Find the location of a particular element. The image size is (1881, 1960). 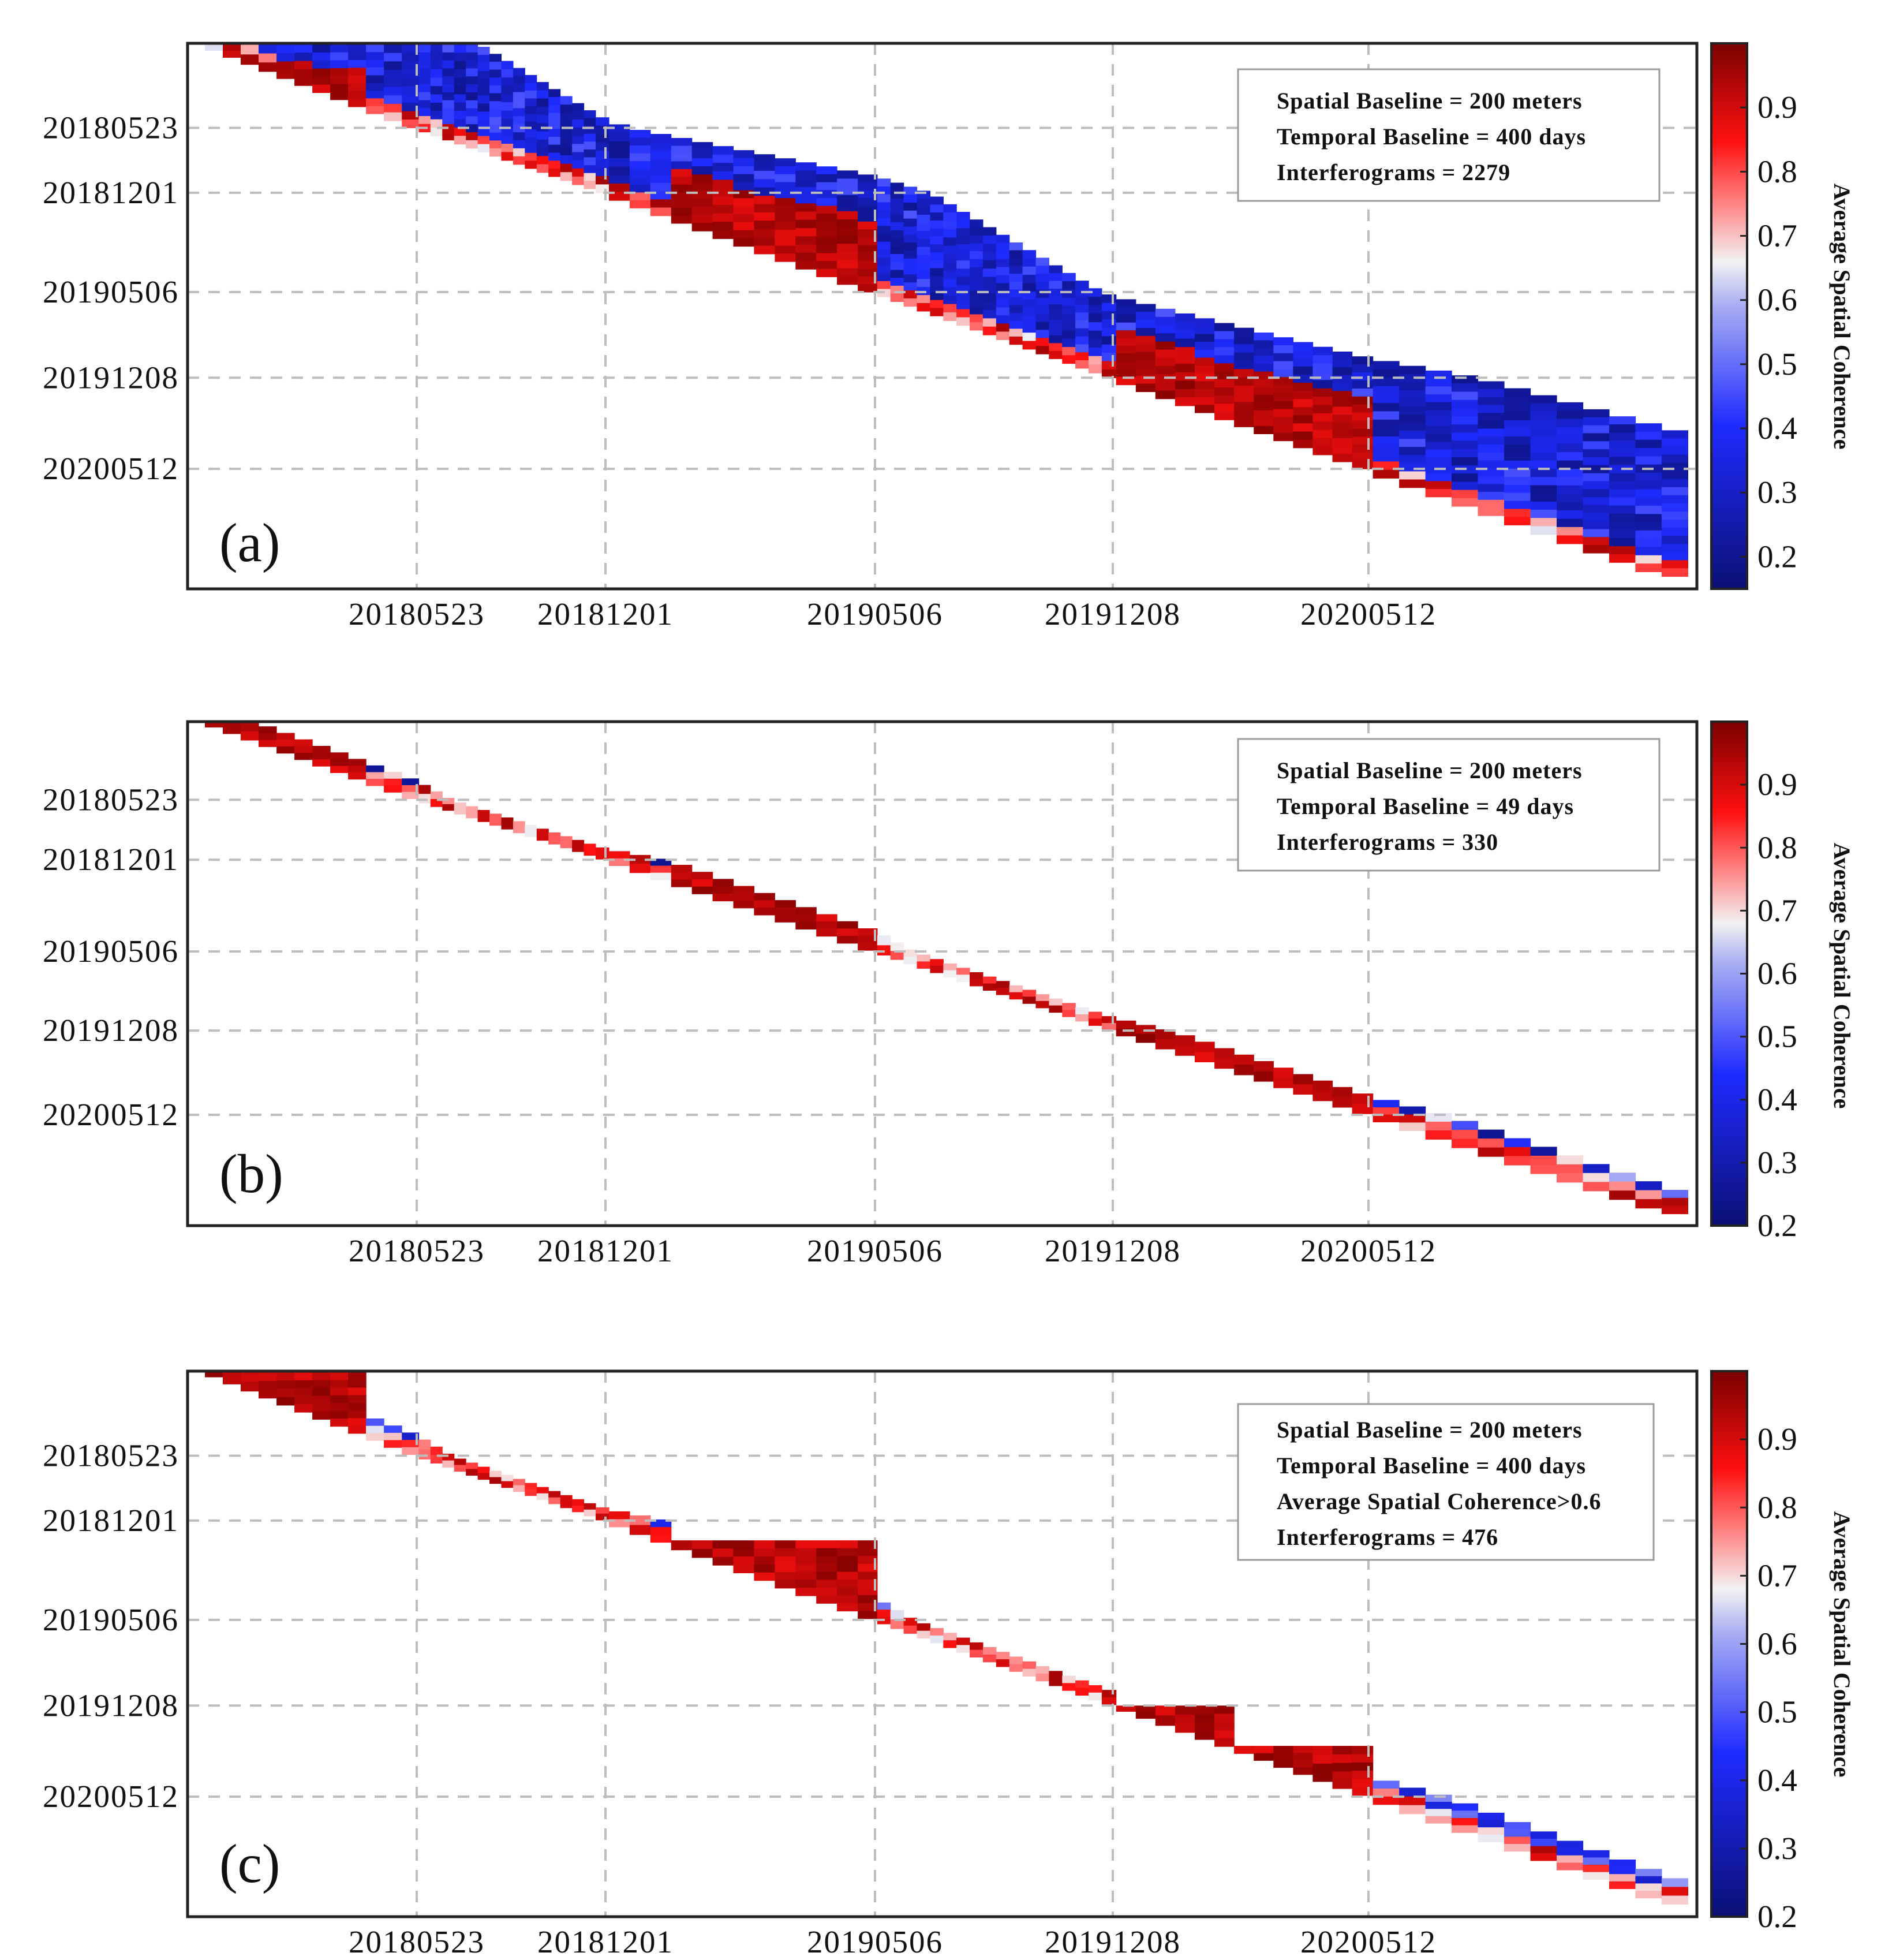

legend-line-a-1: Spatial Baseline = 200 meters is located at coordinates (1430, 101).